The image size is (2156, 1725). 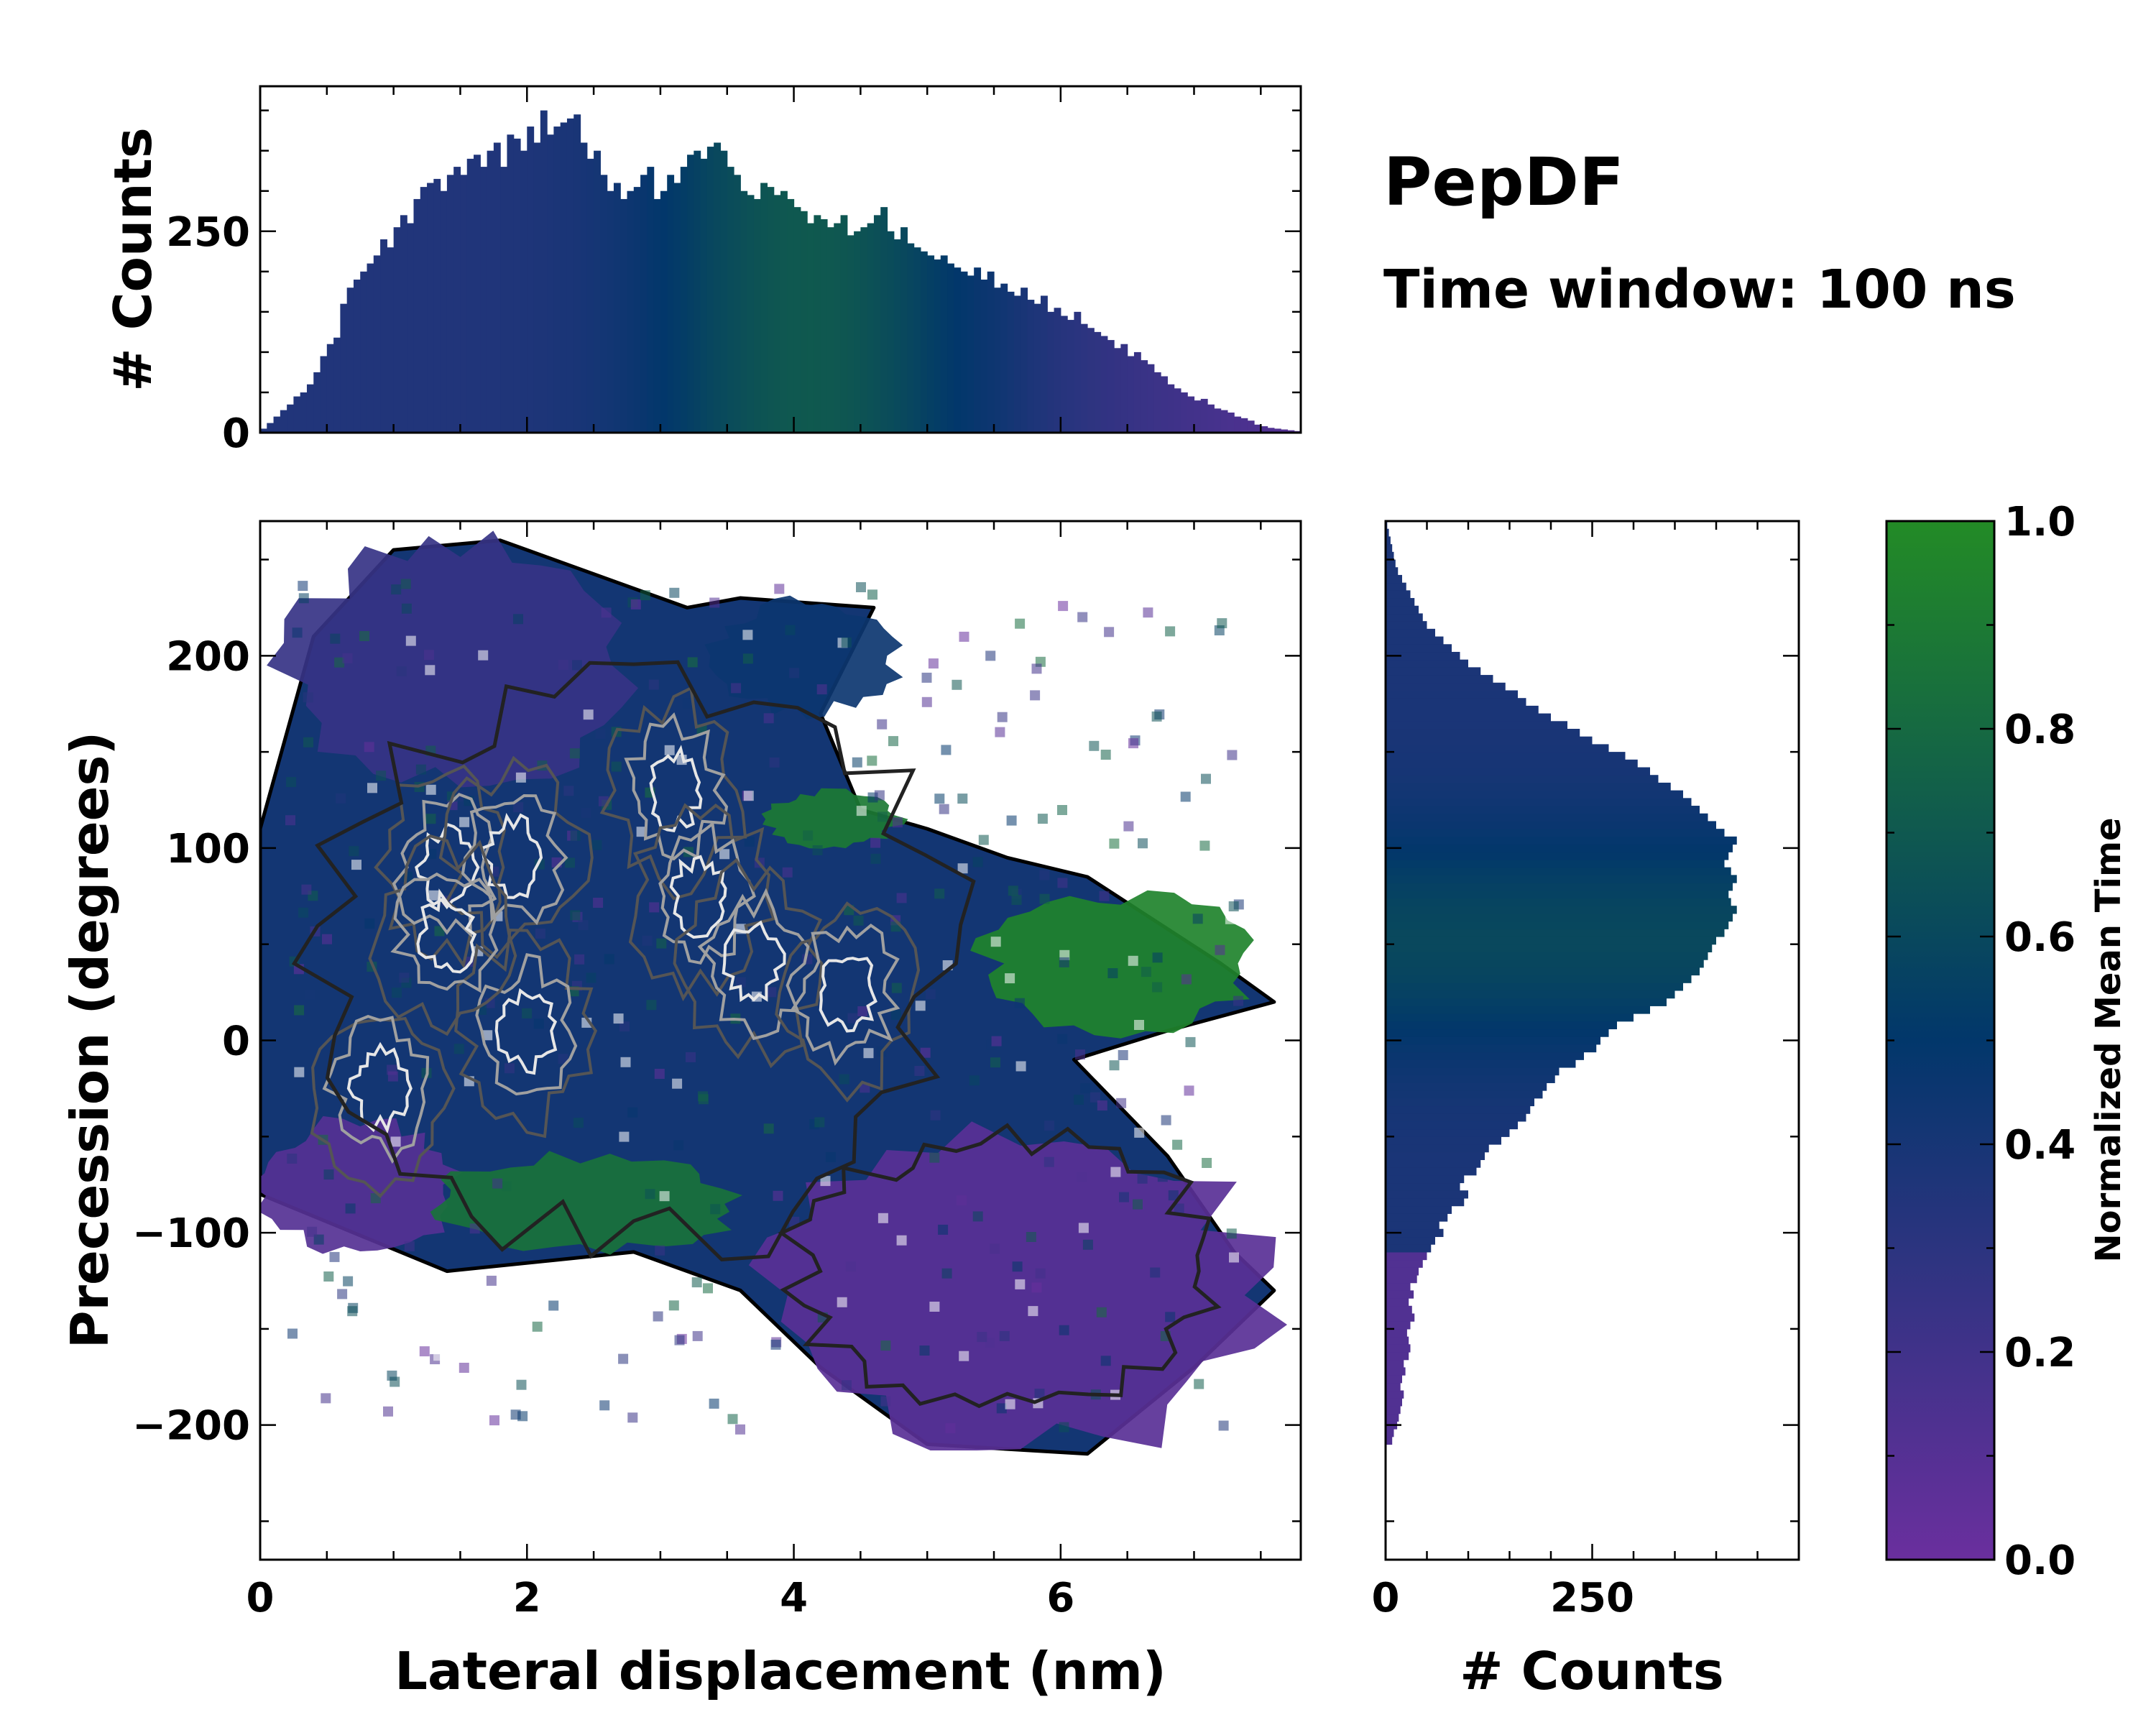 What do you see at coordinates (261, 1598) in the screenshot?
I see `main-xtick-label: 0` at bounding box center [261, 1598].